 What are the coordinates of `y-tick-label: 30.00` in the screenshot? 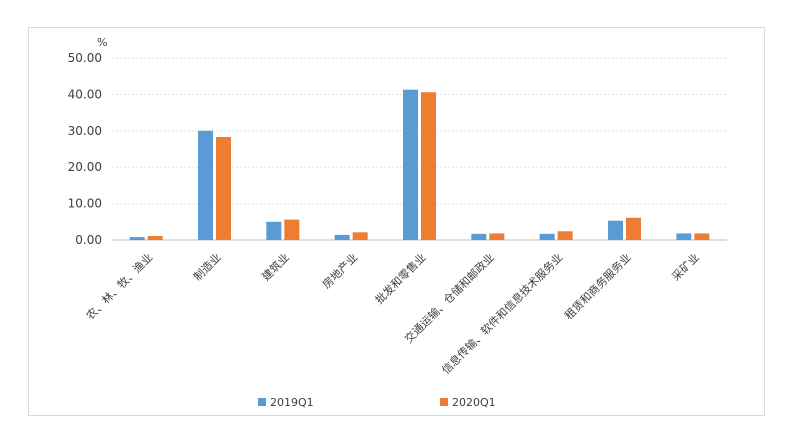 It's located at (85, 131).